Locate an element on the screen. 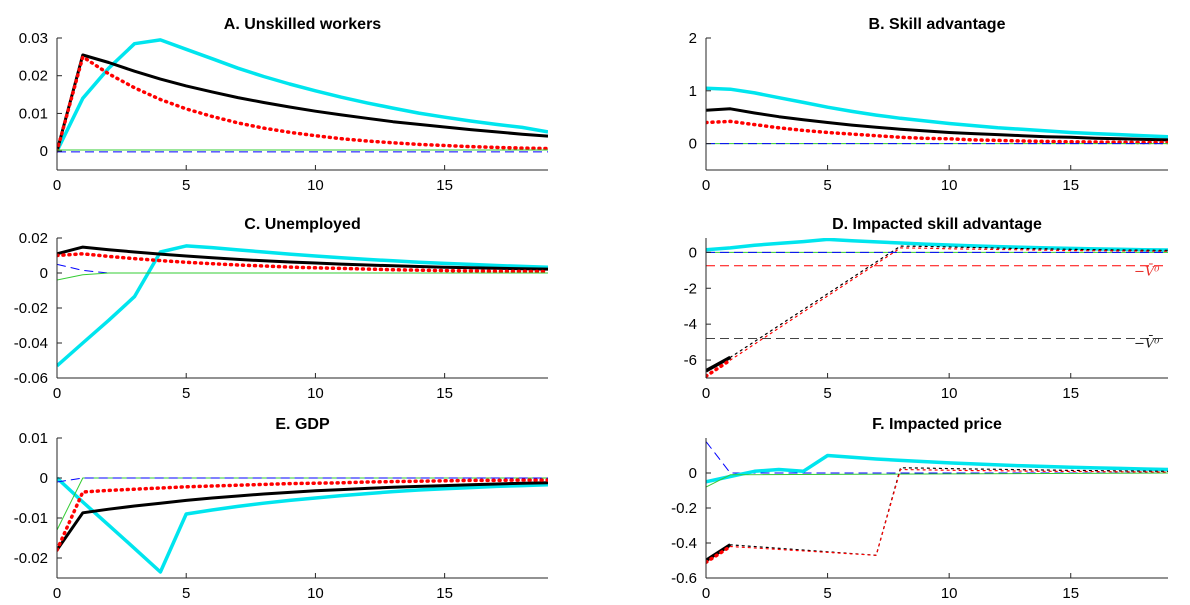 The width and height of the screenshot is (1190, 605). y-tick-label: -2 is located at coordinates (690, 288).